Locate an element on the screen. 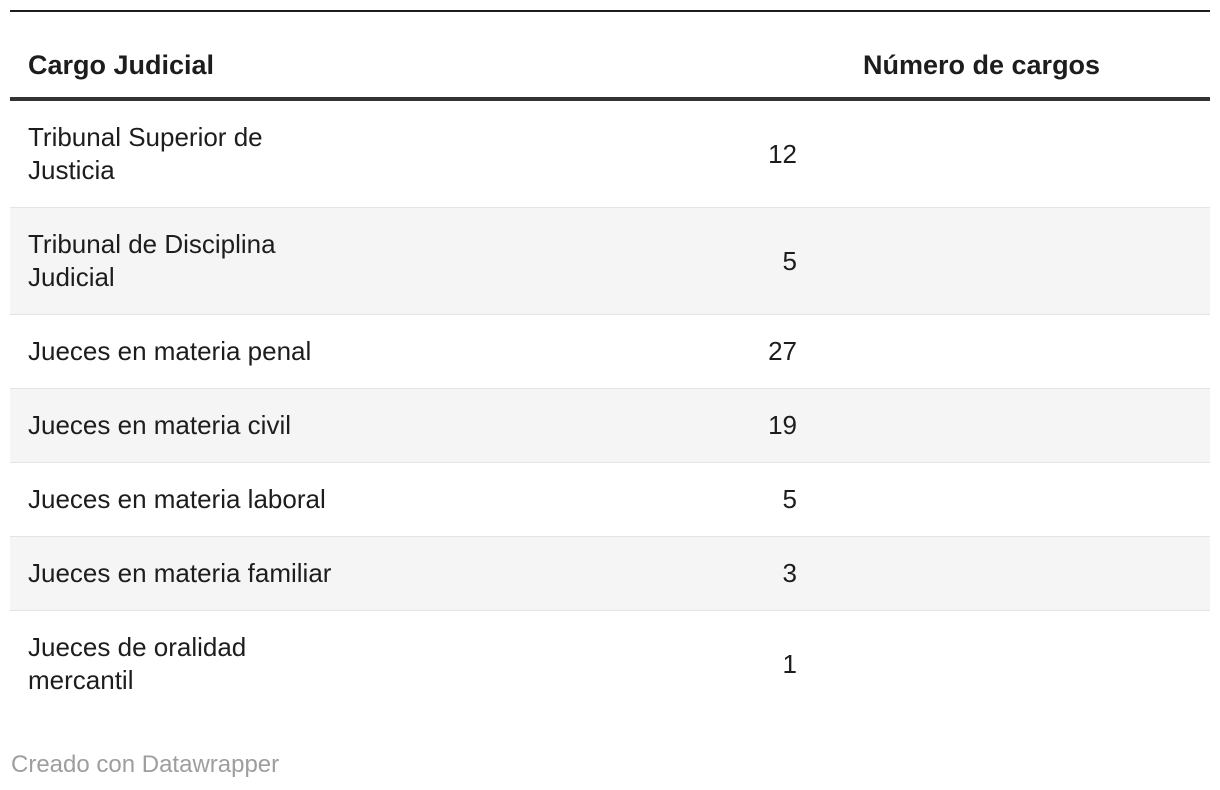 Image resolution: width=1220 pixels, height=790 pixels. cargo-cell: Tribunal Superior de Justicia is located at coordinates (145, 153).